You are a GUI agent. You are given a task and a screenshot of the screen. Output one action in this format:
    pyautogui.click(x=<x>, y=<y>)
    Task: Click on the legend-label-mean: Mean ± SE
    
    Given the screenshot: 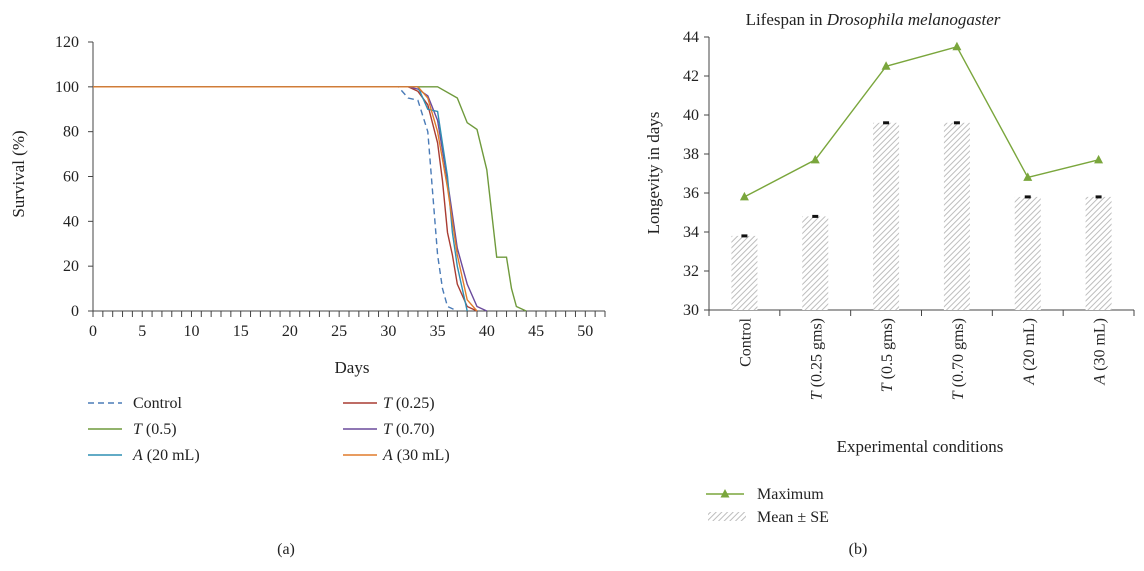 What is the action you would take?
    pyautogui.click(x=793, y=517)
    